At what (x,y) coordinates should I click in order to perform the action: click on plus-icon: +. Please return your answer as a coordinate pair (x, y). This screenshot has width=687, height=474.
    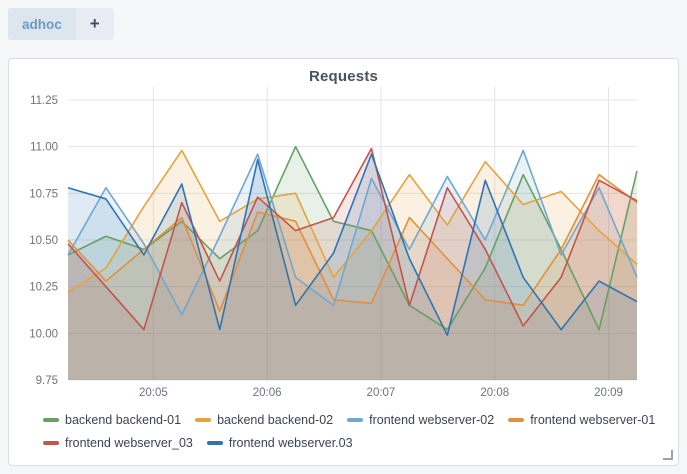
    Looking at the image, I should click on (94, 23).